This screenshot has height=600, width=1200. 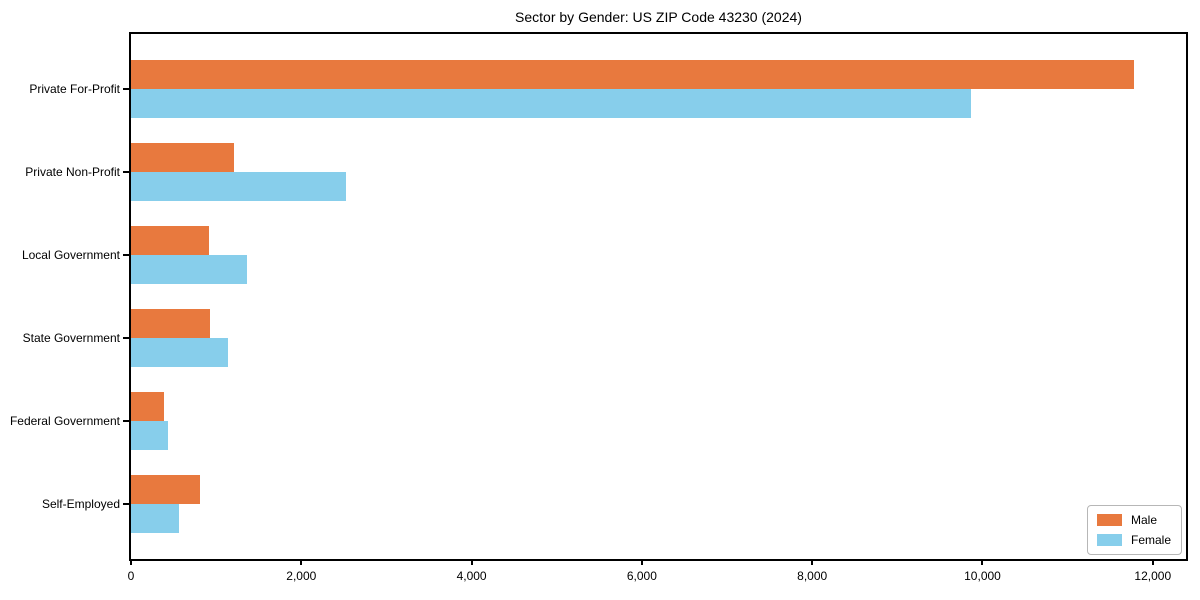 I want to click on category-label: Local Government, so click(x=70, y=254).